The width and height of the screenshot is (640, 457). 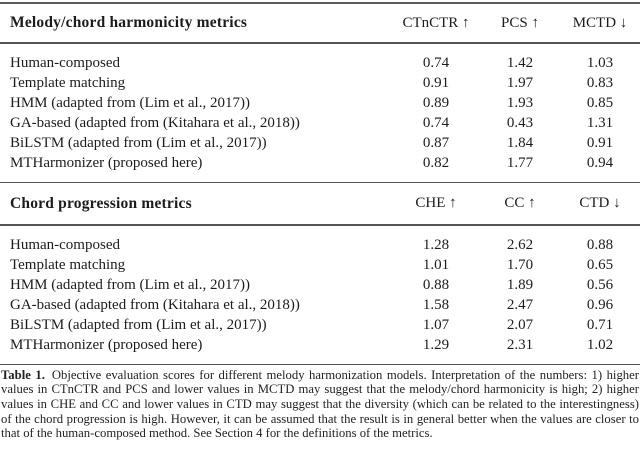 What do you see at coordinates (520, 103) in the screenshot?
I see `metric-value-cell: 1.93` at bounding box center [520, 103].